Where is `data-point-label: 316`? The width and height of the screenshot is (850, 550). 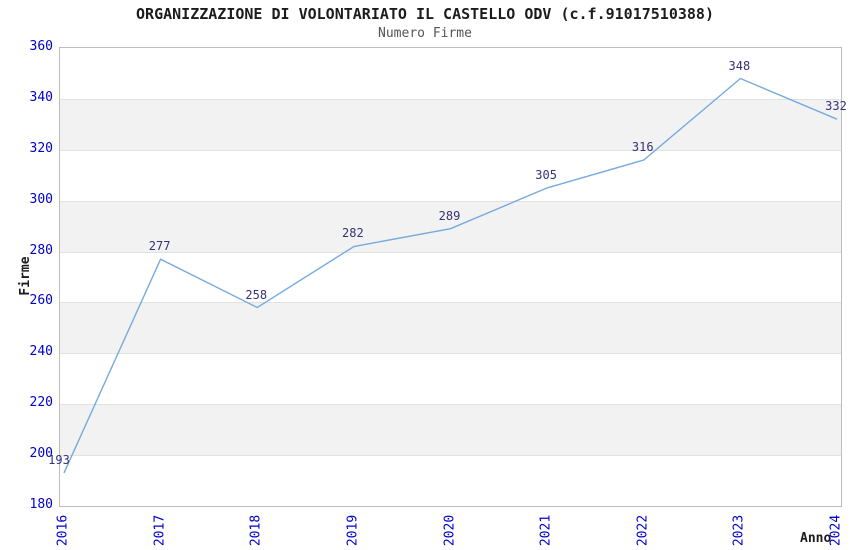 data-point-label: 316 is located at coordinates (642, 146).